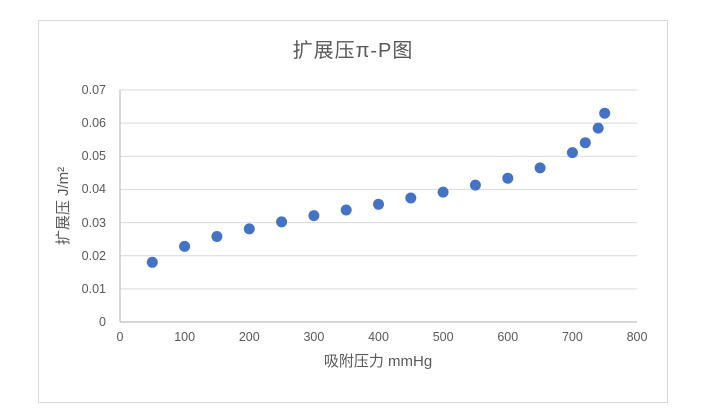 The image size is (721, 417). What do you see at coordinates (353, 51) in the screenshot?
I see `chart-title: 扩展压π-P图` at bounding box center [353, 51].